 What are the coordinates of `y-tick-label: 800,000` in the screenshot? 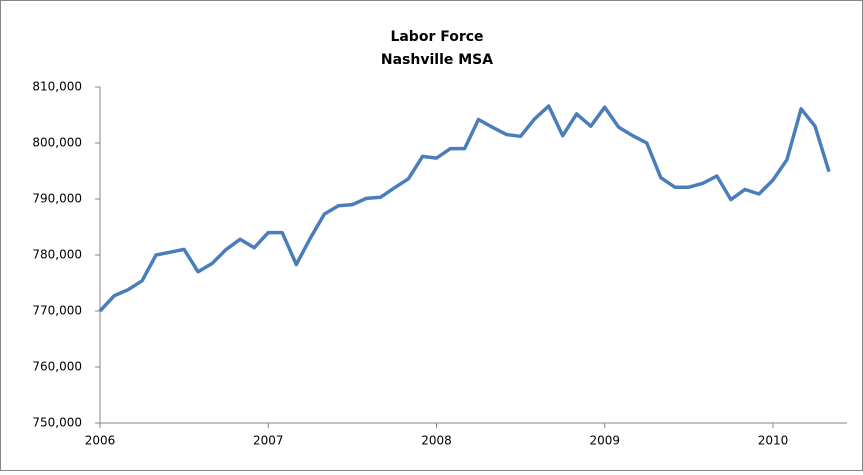 It's located at (57, 143).